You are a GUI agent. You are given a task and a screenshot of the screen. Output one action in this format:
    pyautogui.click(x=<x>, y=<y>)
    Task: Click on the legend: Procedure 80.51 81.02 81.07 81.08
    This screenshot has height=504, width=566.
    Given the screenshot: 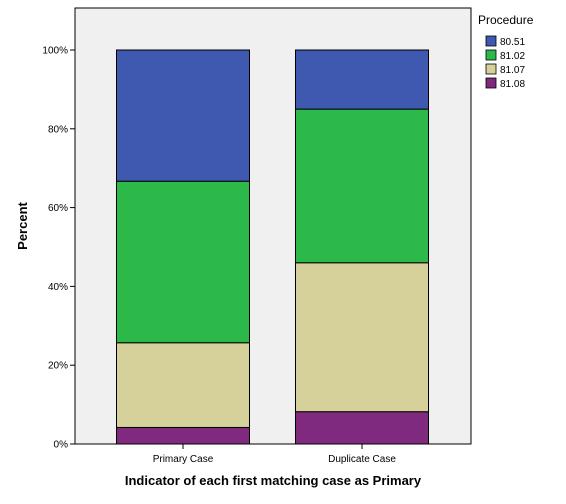 What is the action you would take?
    pyautogui.click(x=506, y=51)
    